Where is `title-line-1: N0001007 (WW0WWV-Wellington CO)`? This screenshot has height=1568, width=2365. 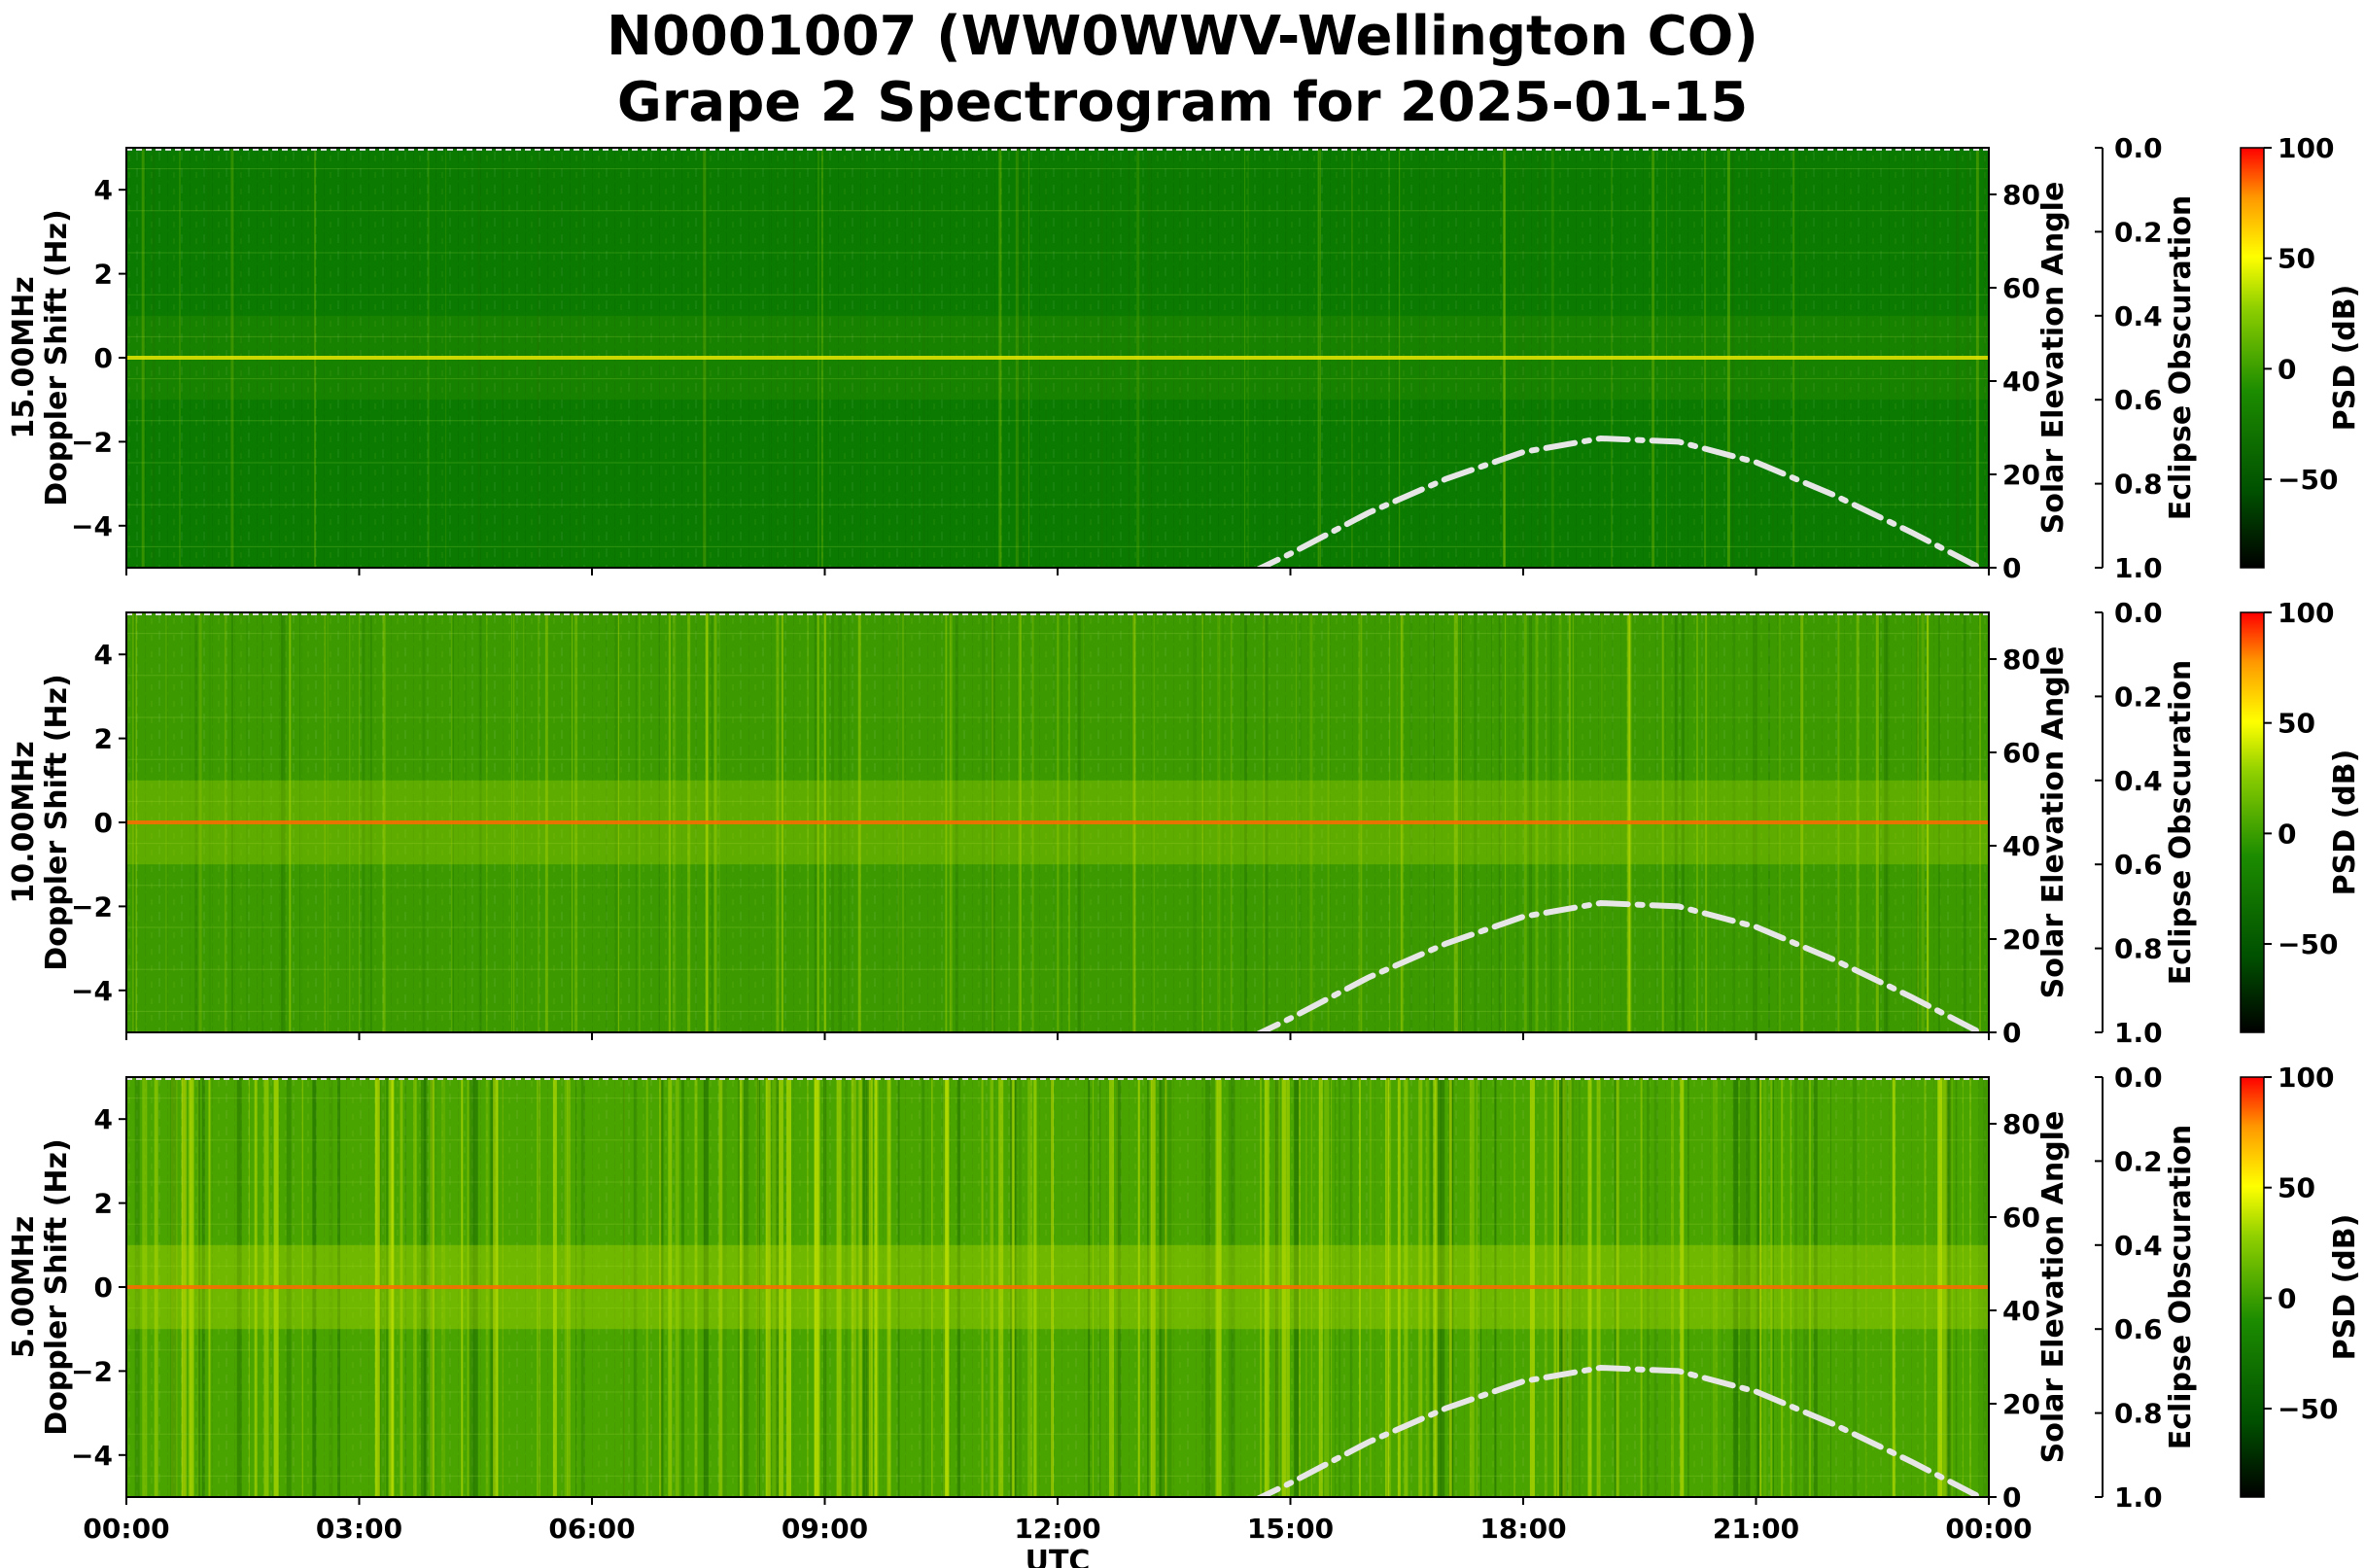 title-line-1: N0001007 (WW0WWV-Wellington CO) is located at coordinates (1182, 36).